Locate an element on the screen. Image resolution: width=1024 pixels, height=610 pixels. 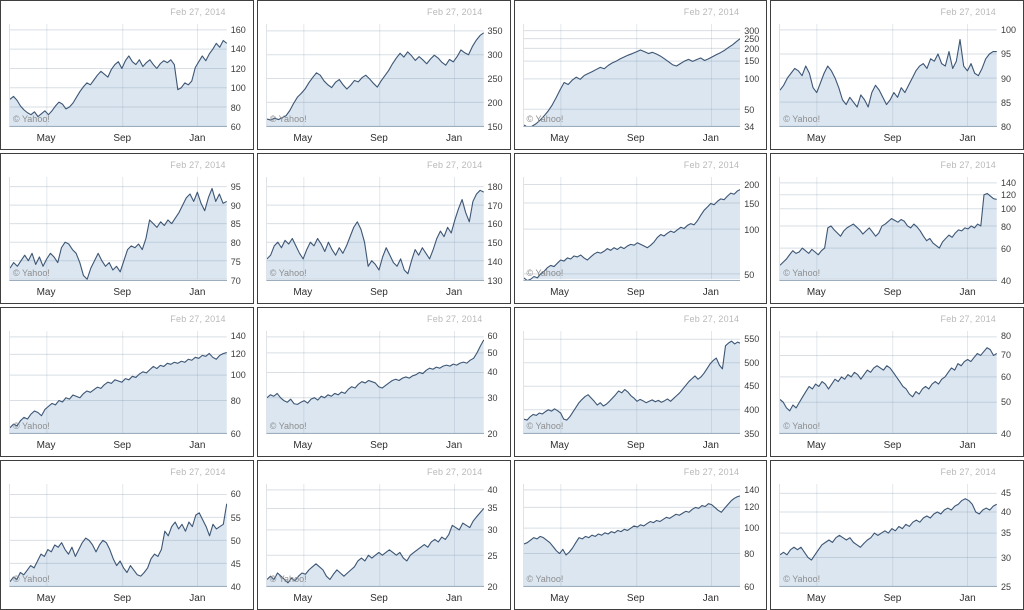
y-axis-tick-labels: 70 75 80 85 90 95 is located at coordinates (240, 231).